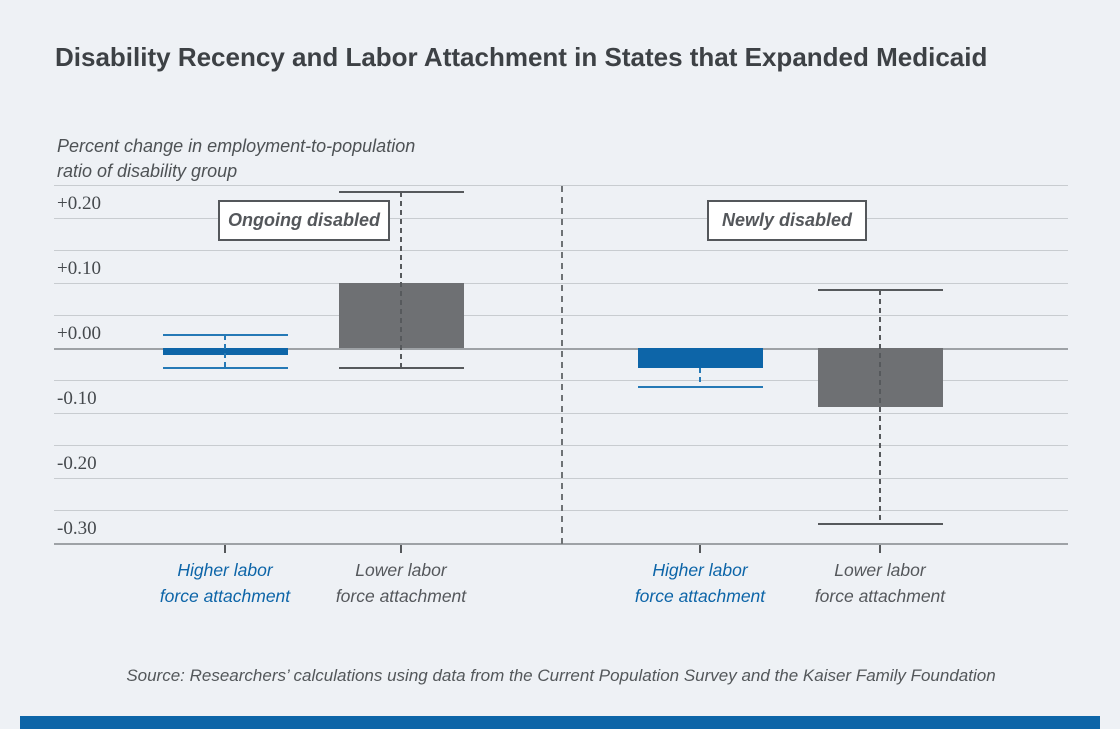  What do you see at coordinates (77, 398) in the screenshot?
I see `y-axis-tick-label: -0.10` at bounding box center [77, 398].